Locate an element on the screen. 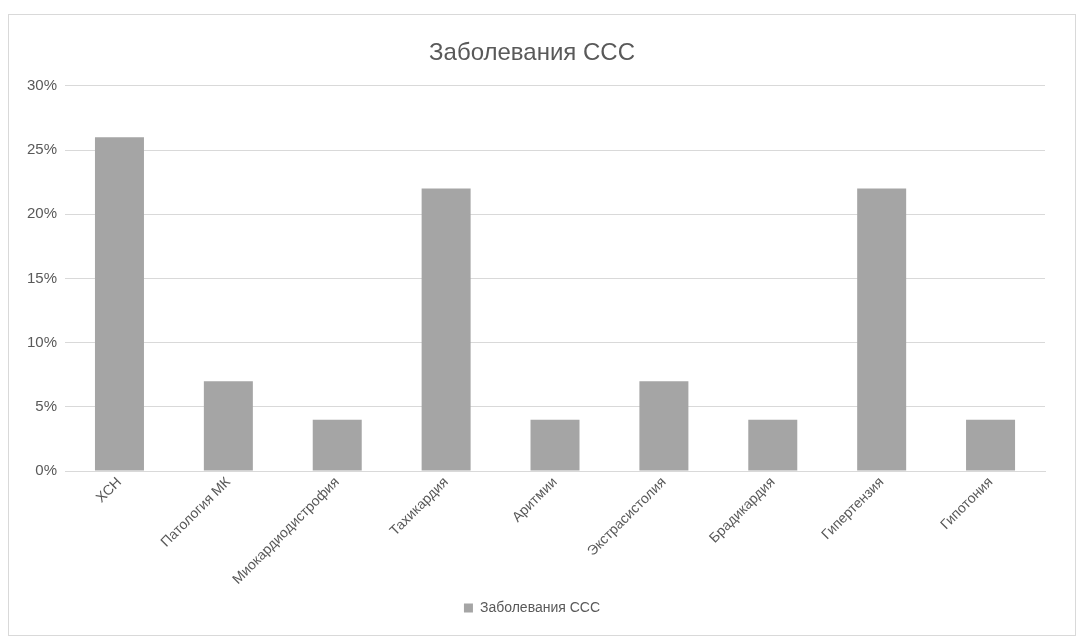 The height and width of the screenshot is (643, 1085). y-tick-label: 15% is located at coordinates (42, 277).